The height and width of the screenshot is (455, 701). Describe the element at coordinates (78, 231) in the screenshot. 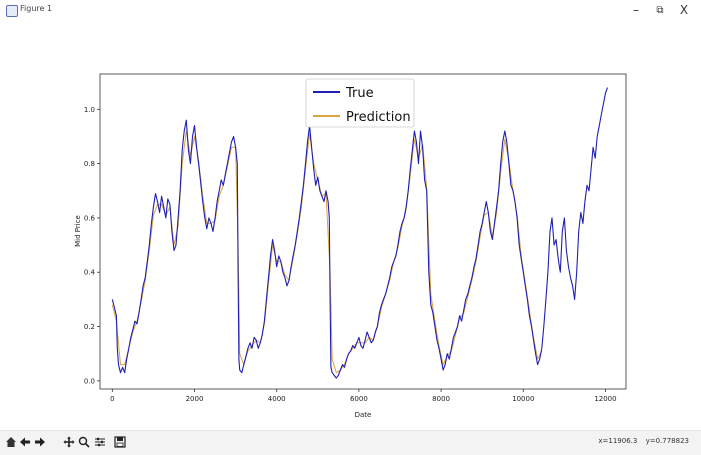

I see `y-axis-label: Mid Price` at that location.